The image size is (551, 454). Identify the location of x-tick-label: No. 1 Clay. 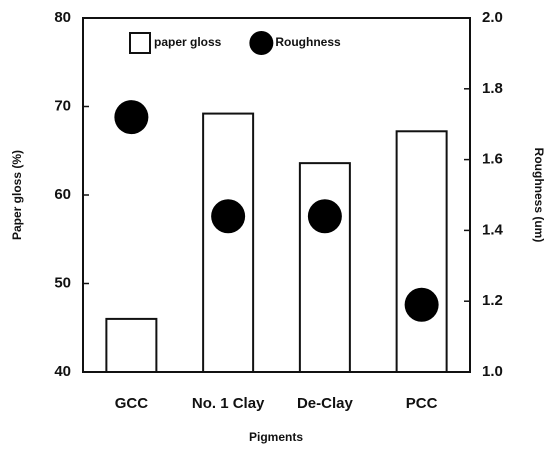
(228, 403).